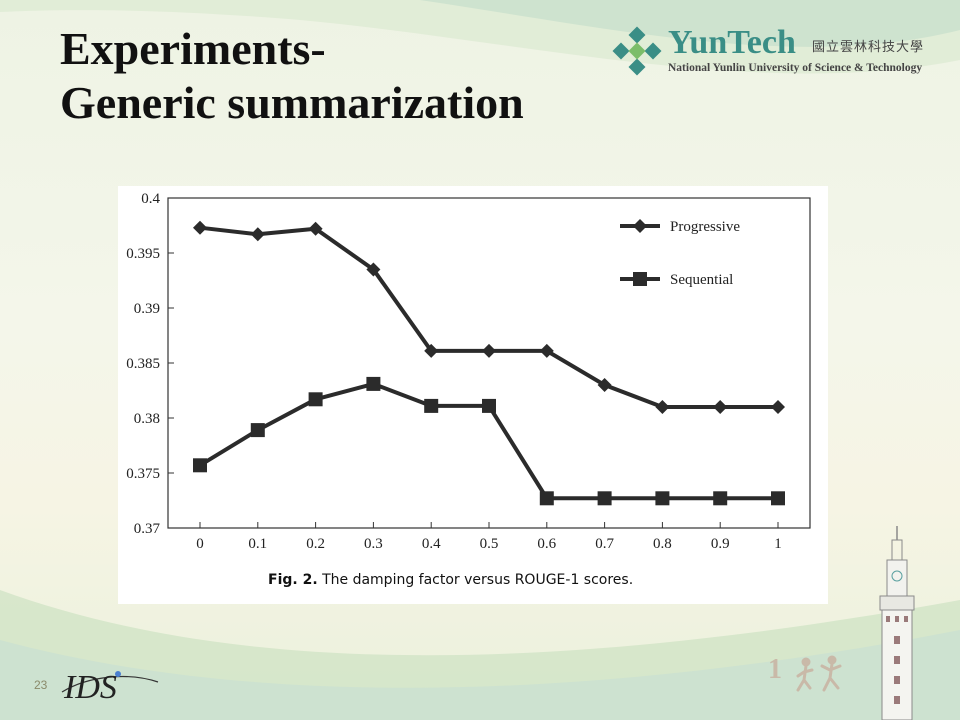 The height and width of the screenshot is (720, 960). What do you see at coordinates (143, 474) in the screenshot?
I see `y-tick-label: 0.375` at bounding box center [143, 474].